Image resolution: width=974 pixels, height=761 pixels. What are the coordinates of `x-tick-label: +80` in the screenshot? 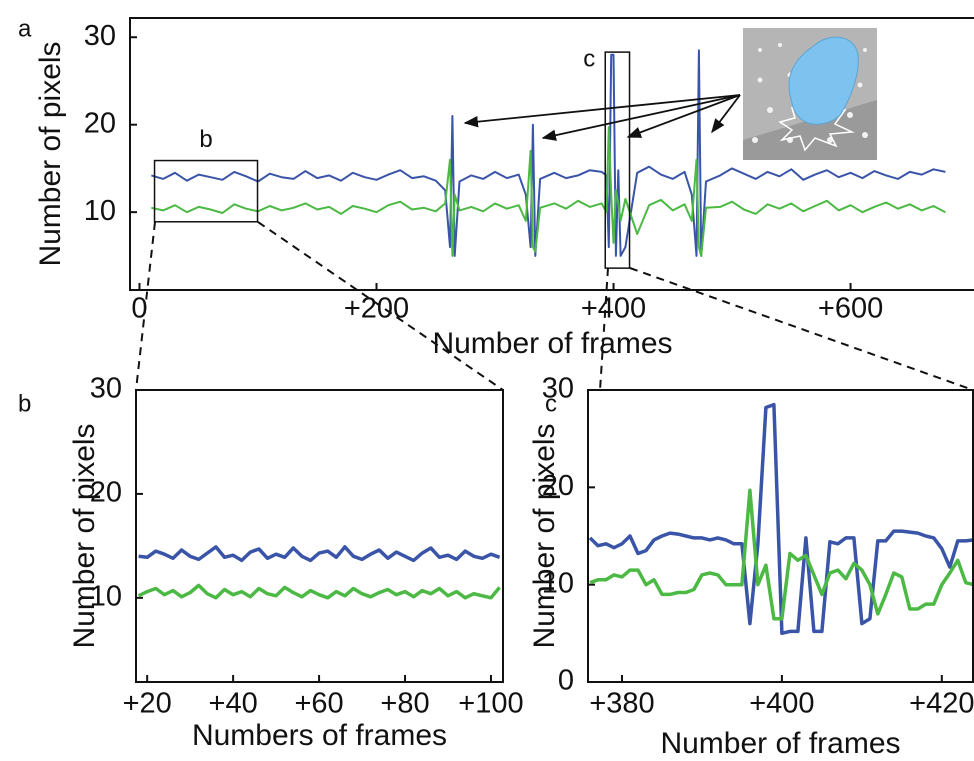 It's located at (404, 704).